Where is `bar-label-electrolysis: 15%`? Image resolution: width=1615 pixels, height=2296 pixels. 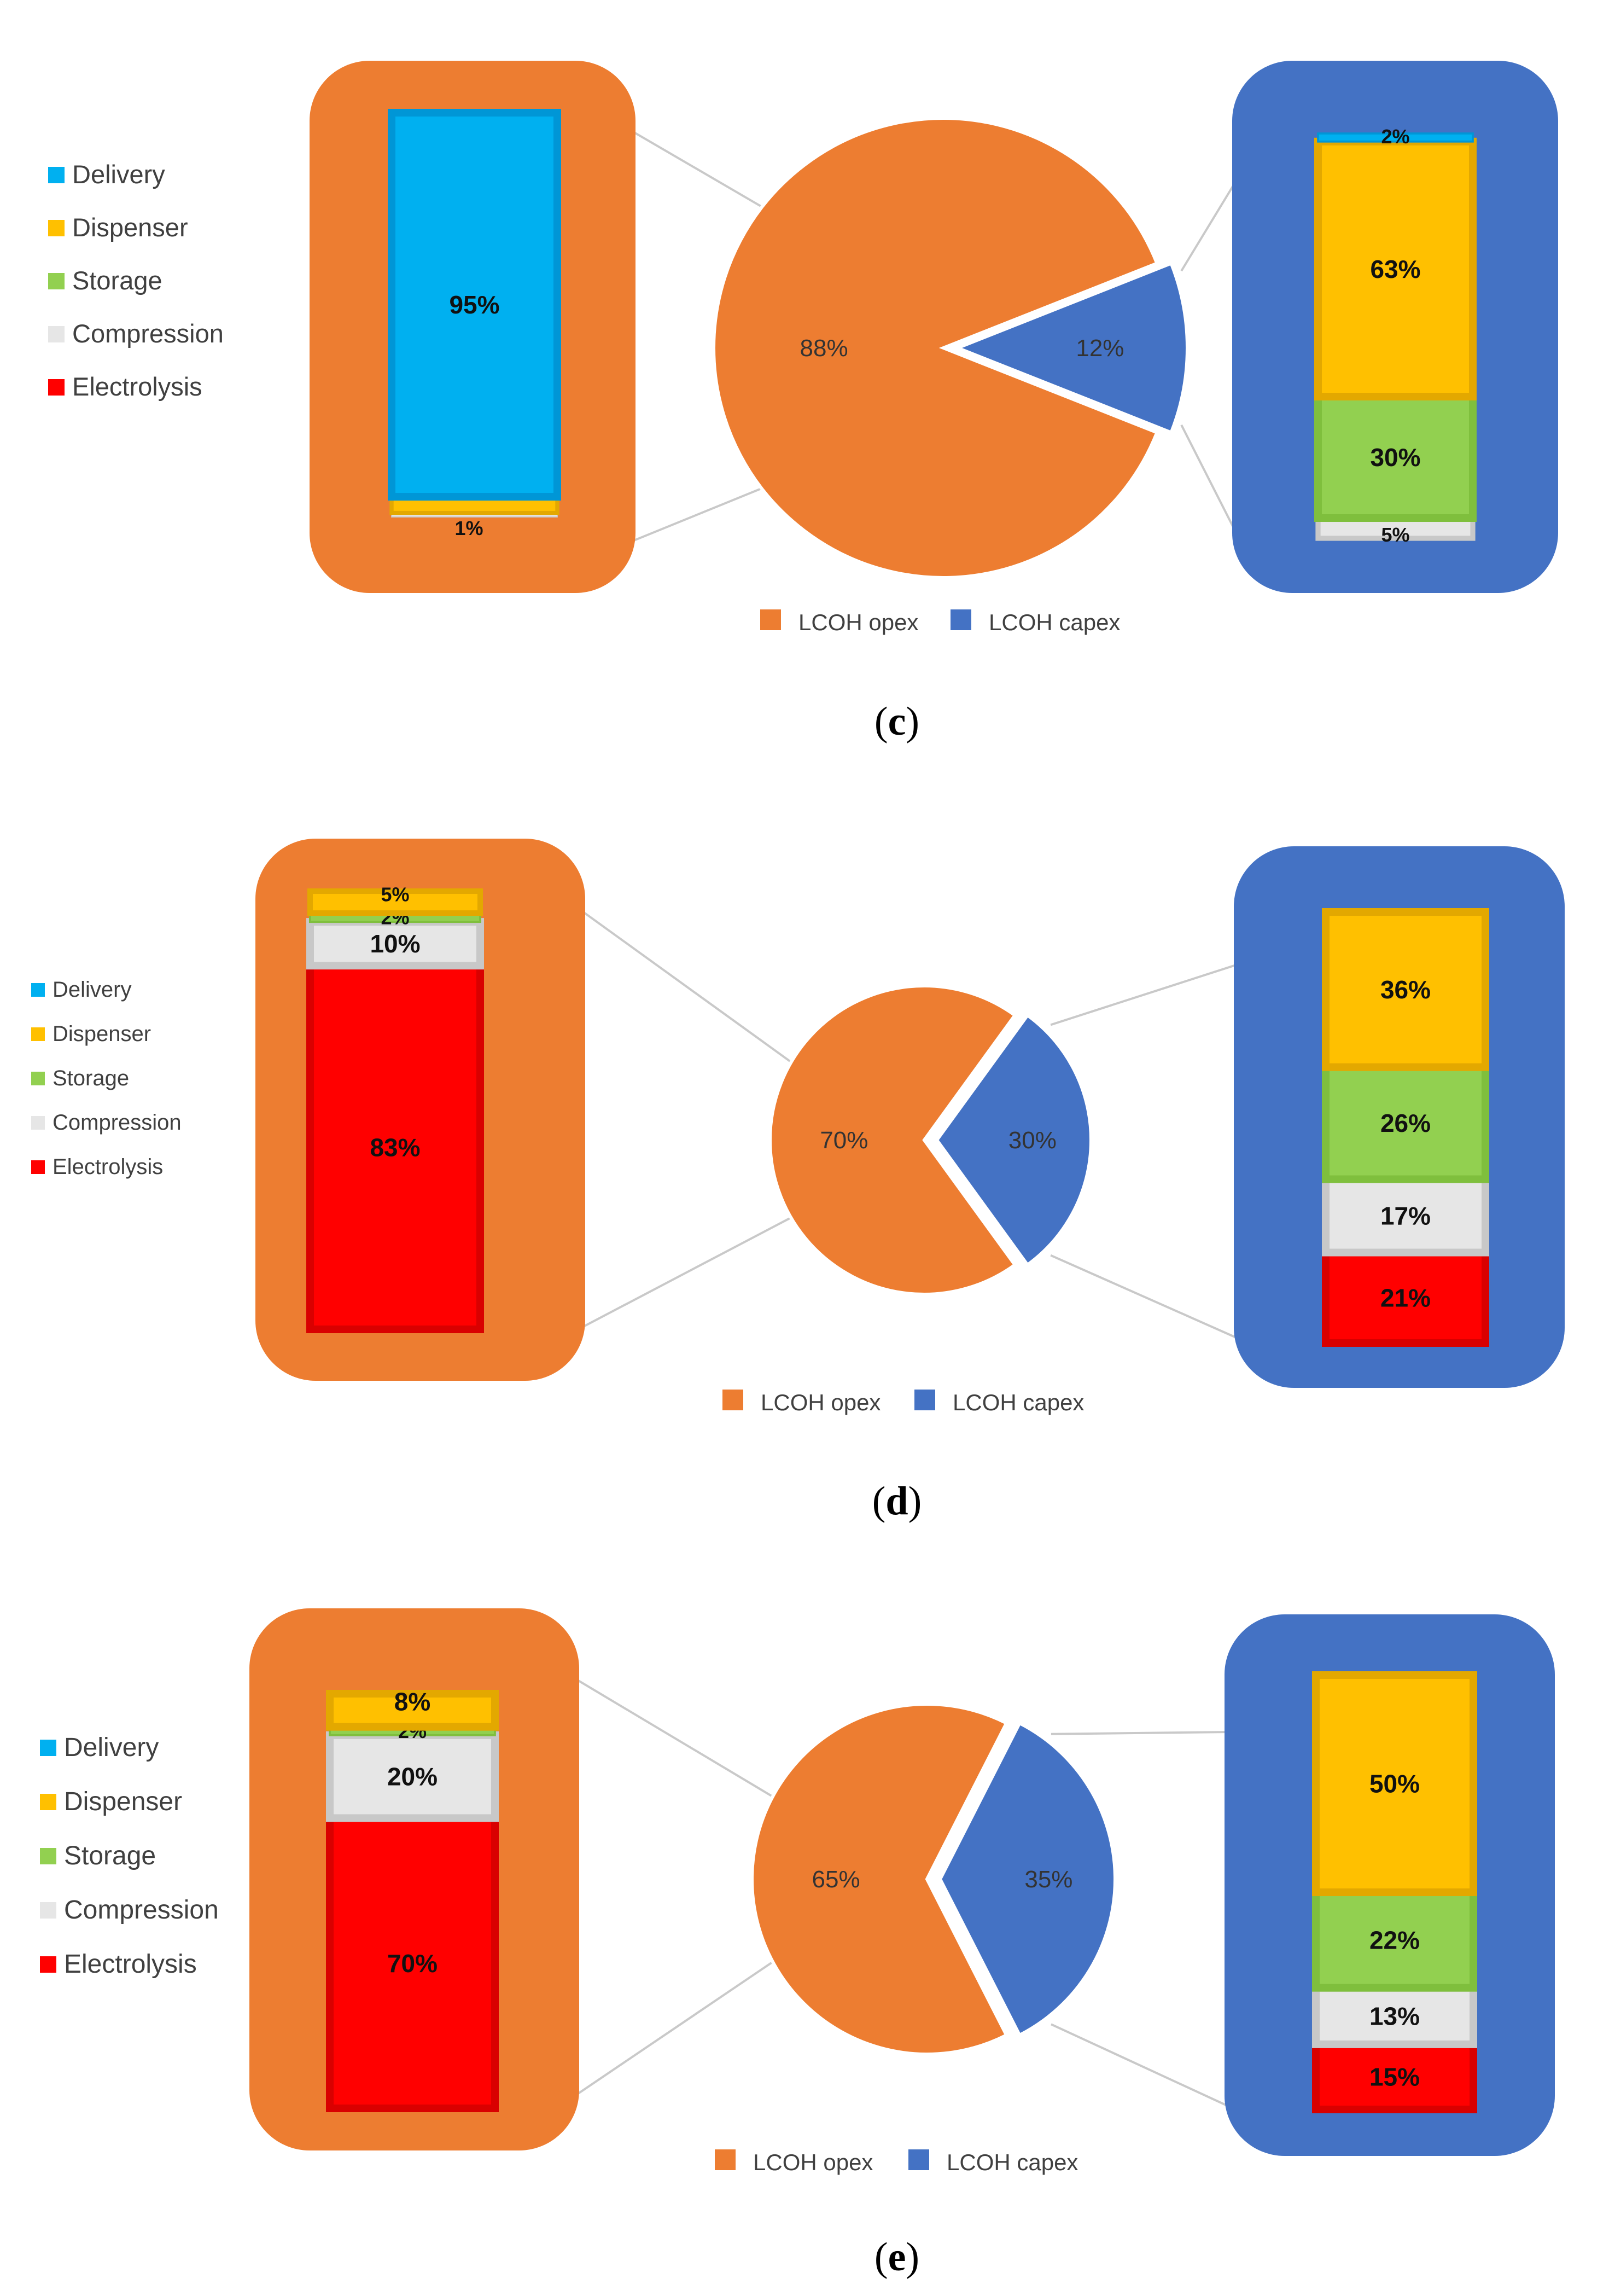
bar-label-electrolysis: 15% is located at coordinates (1394, 2077).